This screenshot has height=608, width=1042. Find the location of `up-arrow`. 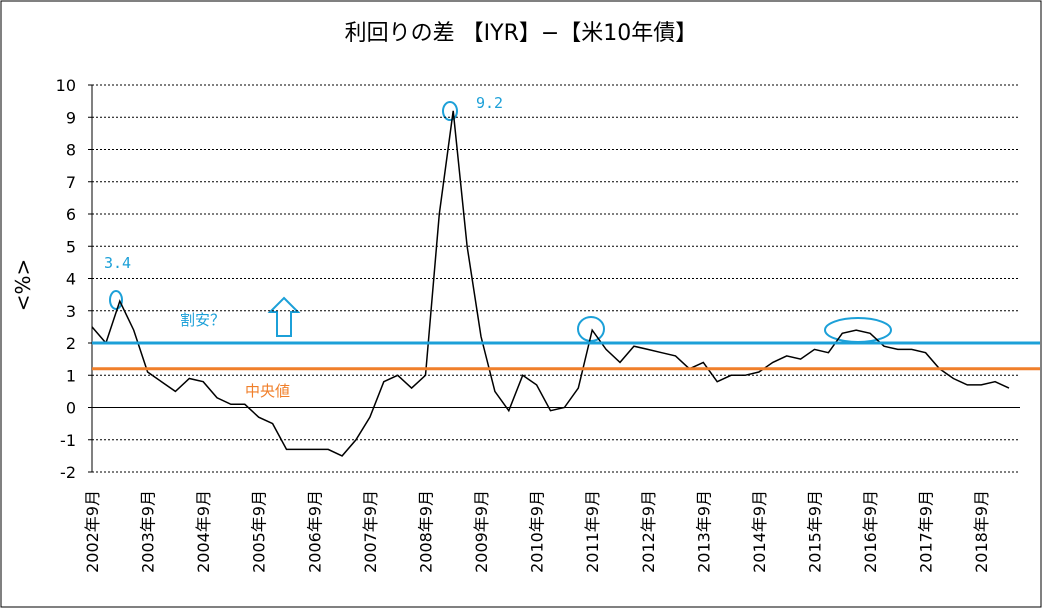

up-arrow is located at coordinates (284, 316).